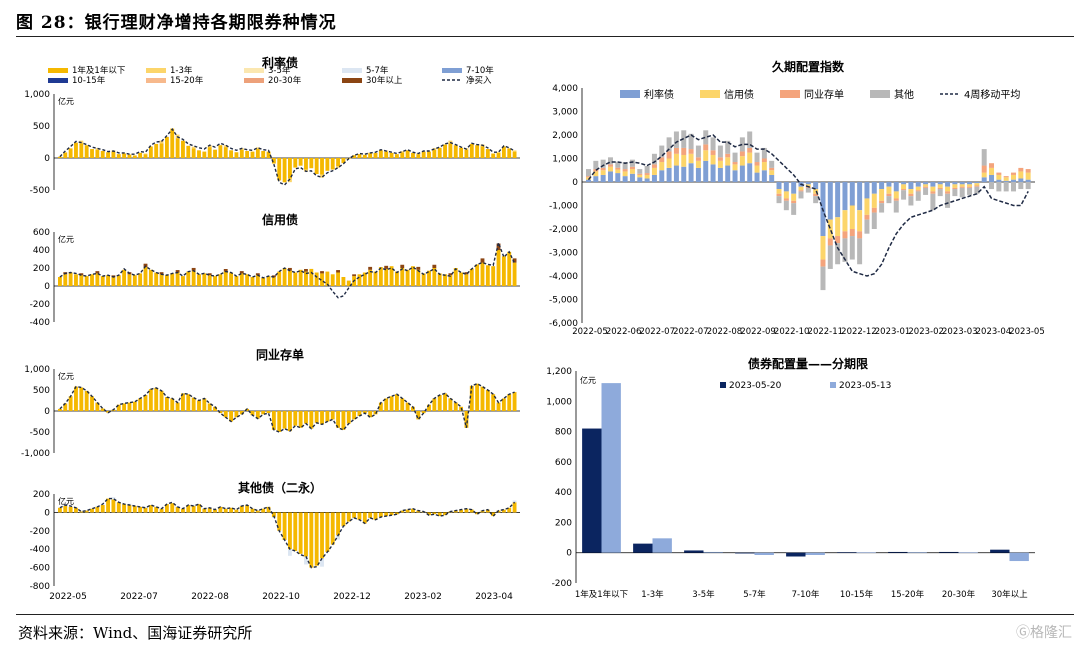  I want to click on credit-ytick: -400, so click(40, 323).